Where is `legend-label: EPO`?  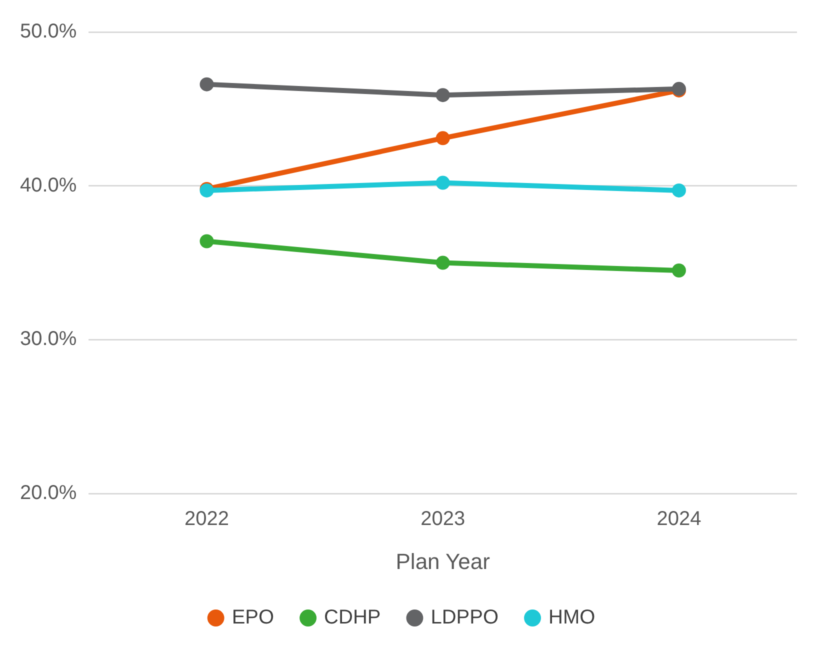
legend-label: EPO is located at coordinates (253, 617).